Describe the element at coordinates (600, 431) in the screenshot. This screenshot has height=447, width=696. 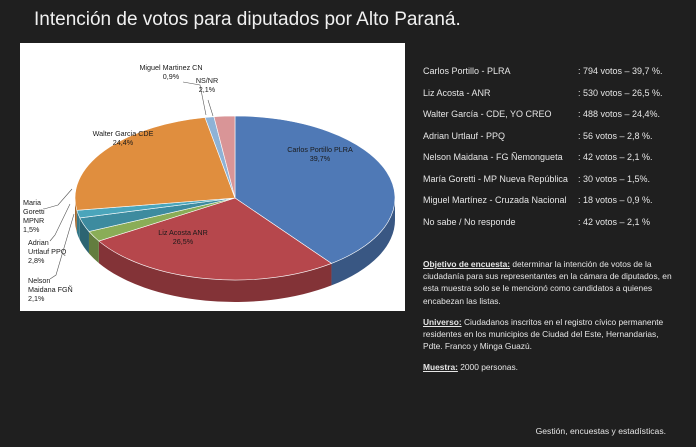
I see `footer-text: Gestión, encuestas y estadísticas.` at that location.